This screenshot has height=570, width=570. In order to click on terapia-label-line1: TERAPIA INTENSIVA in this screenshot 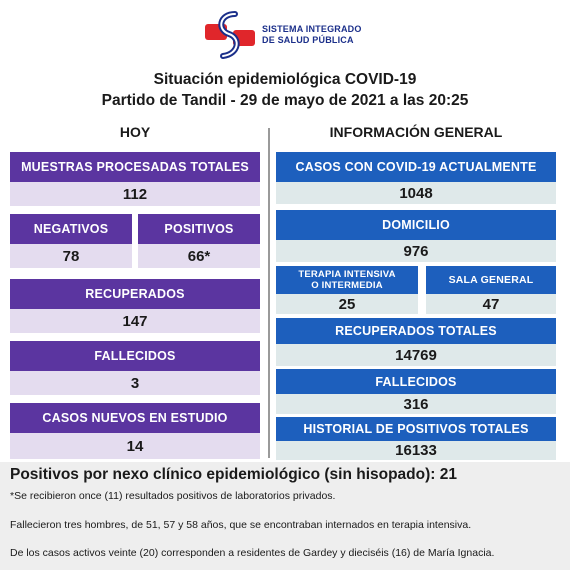, I will do `click(347, 274)`.